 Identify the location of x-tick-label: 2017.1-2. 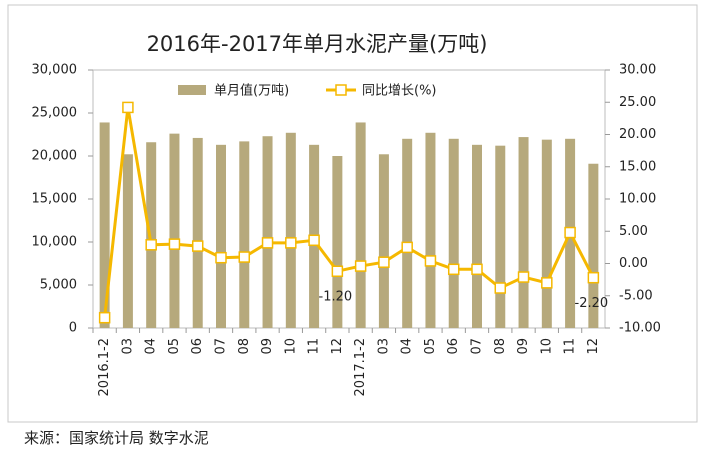
(360, 367).